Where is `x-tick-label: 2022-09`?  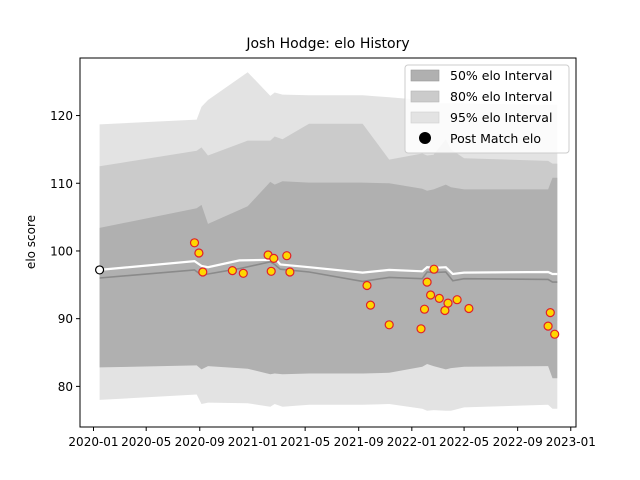 x-tick-label: 2022-09 is located at coordinates (518, 442).